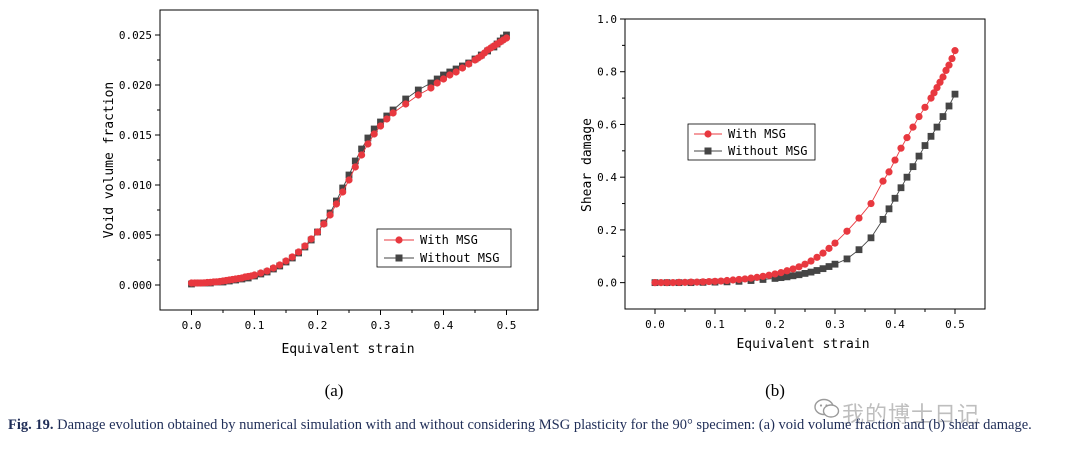  Describe the element at coordinates (192, 325) in the screenshot. I see `chart-a-xtick-label: 0.0` at that location.